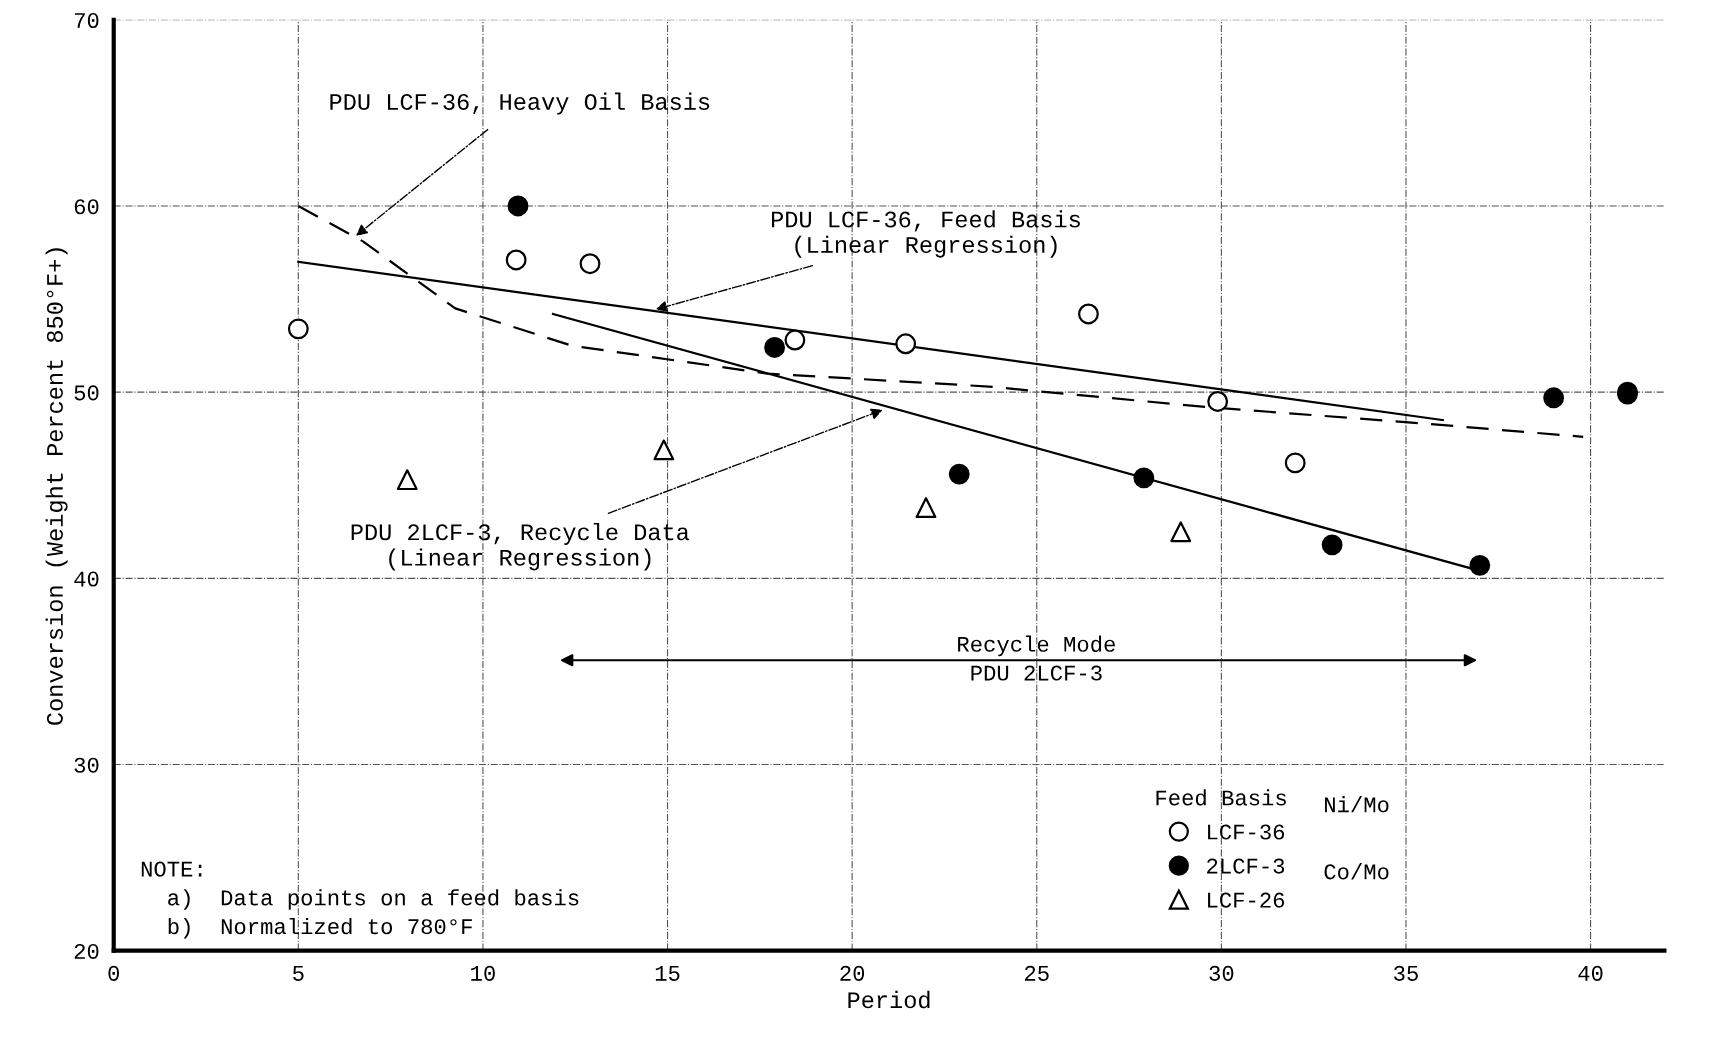 This screenshot has height=1043, width=1723. Describe the element at coordinates (1246, 866) in the screenshot. I see `legend-label: 2LCF-3` at that location.